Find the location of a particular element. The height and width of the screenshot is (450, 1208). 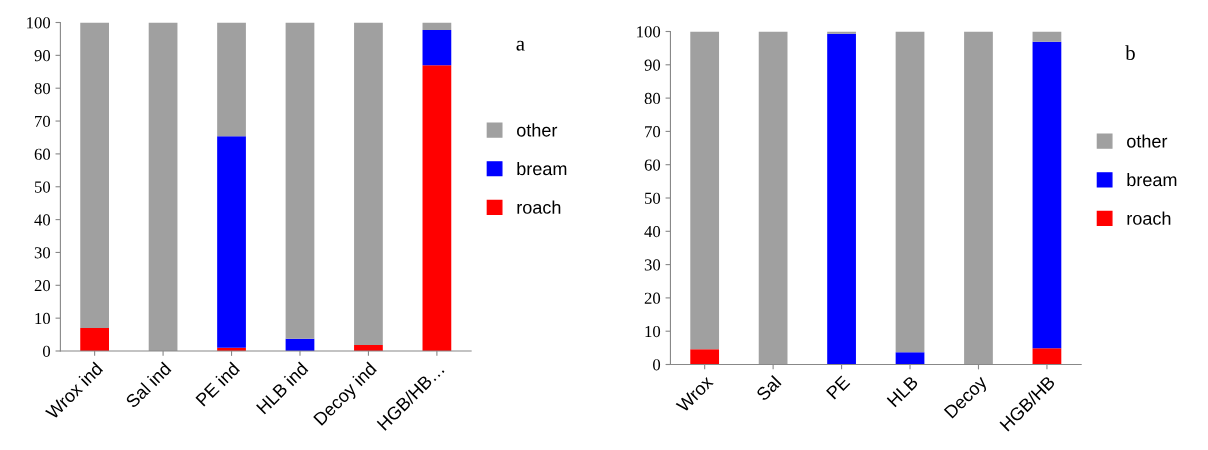

x-tick-label: Sal ind is located at coordinates (148, 385).